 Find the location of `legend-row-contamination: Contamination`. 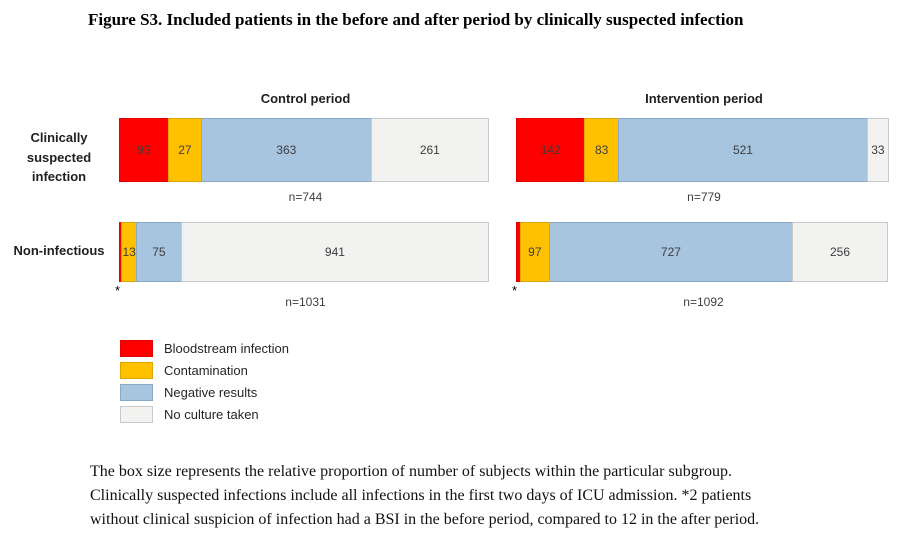

legend-row-contamination: Contamination is located at coordinates (204, 370).